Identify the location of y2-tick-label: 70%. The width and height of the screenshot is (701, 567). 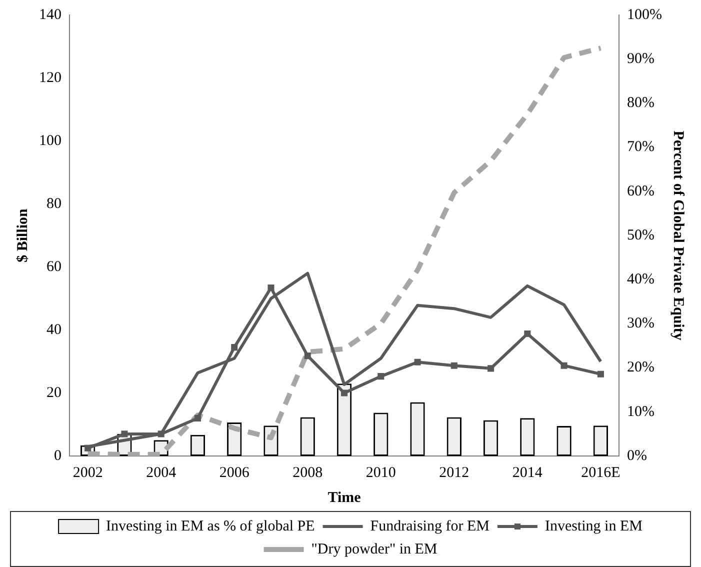
(641, 147).